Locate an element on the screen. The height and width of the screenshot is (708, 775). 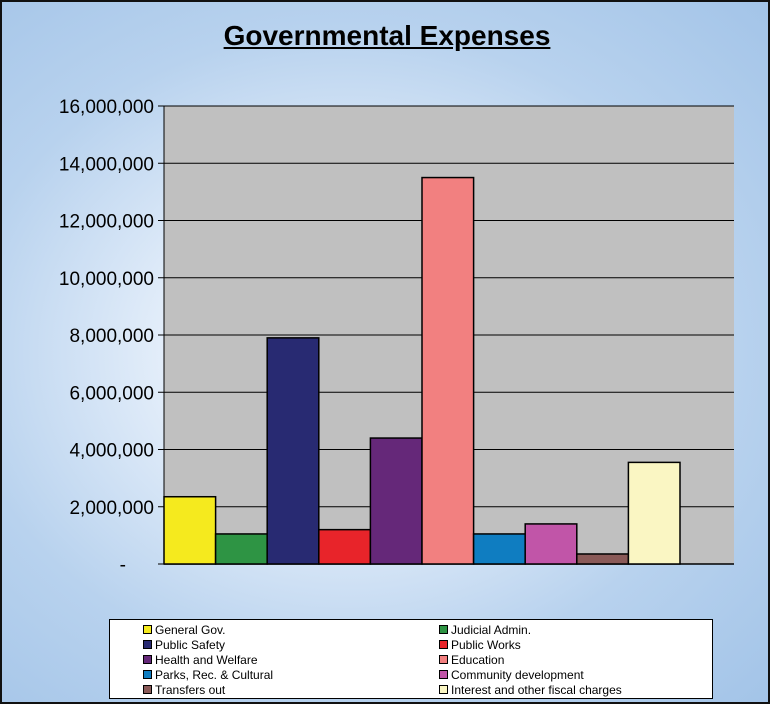
legend-item: Public Works is located at coordinates (587, 644).